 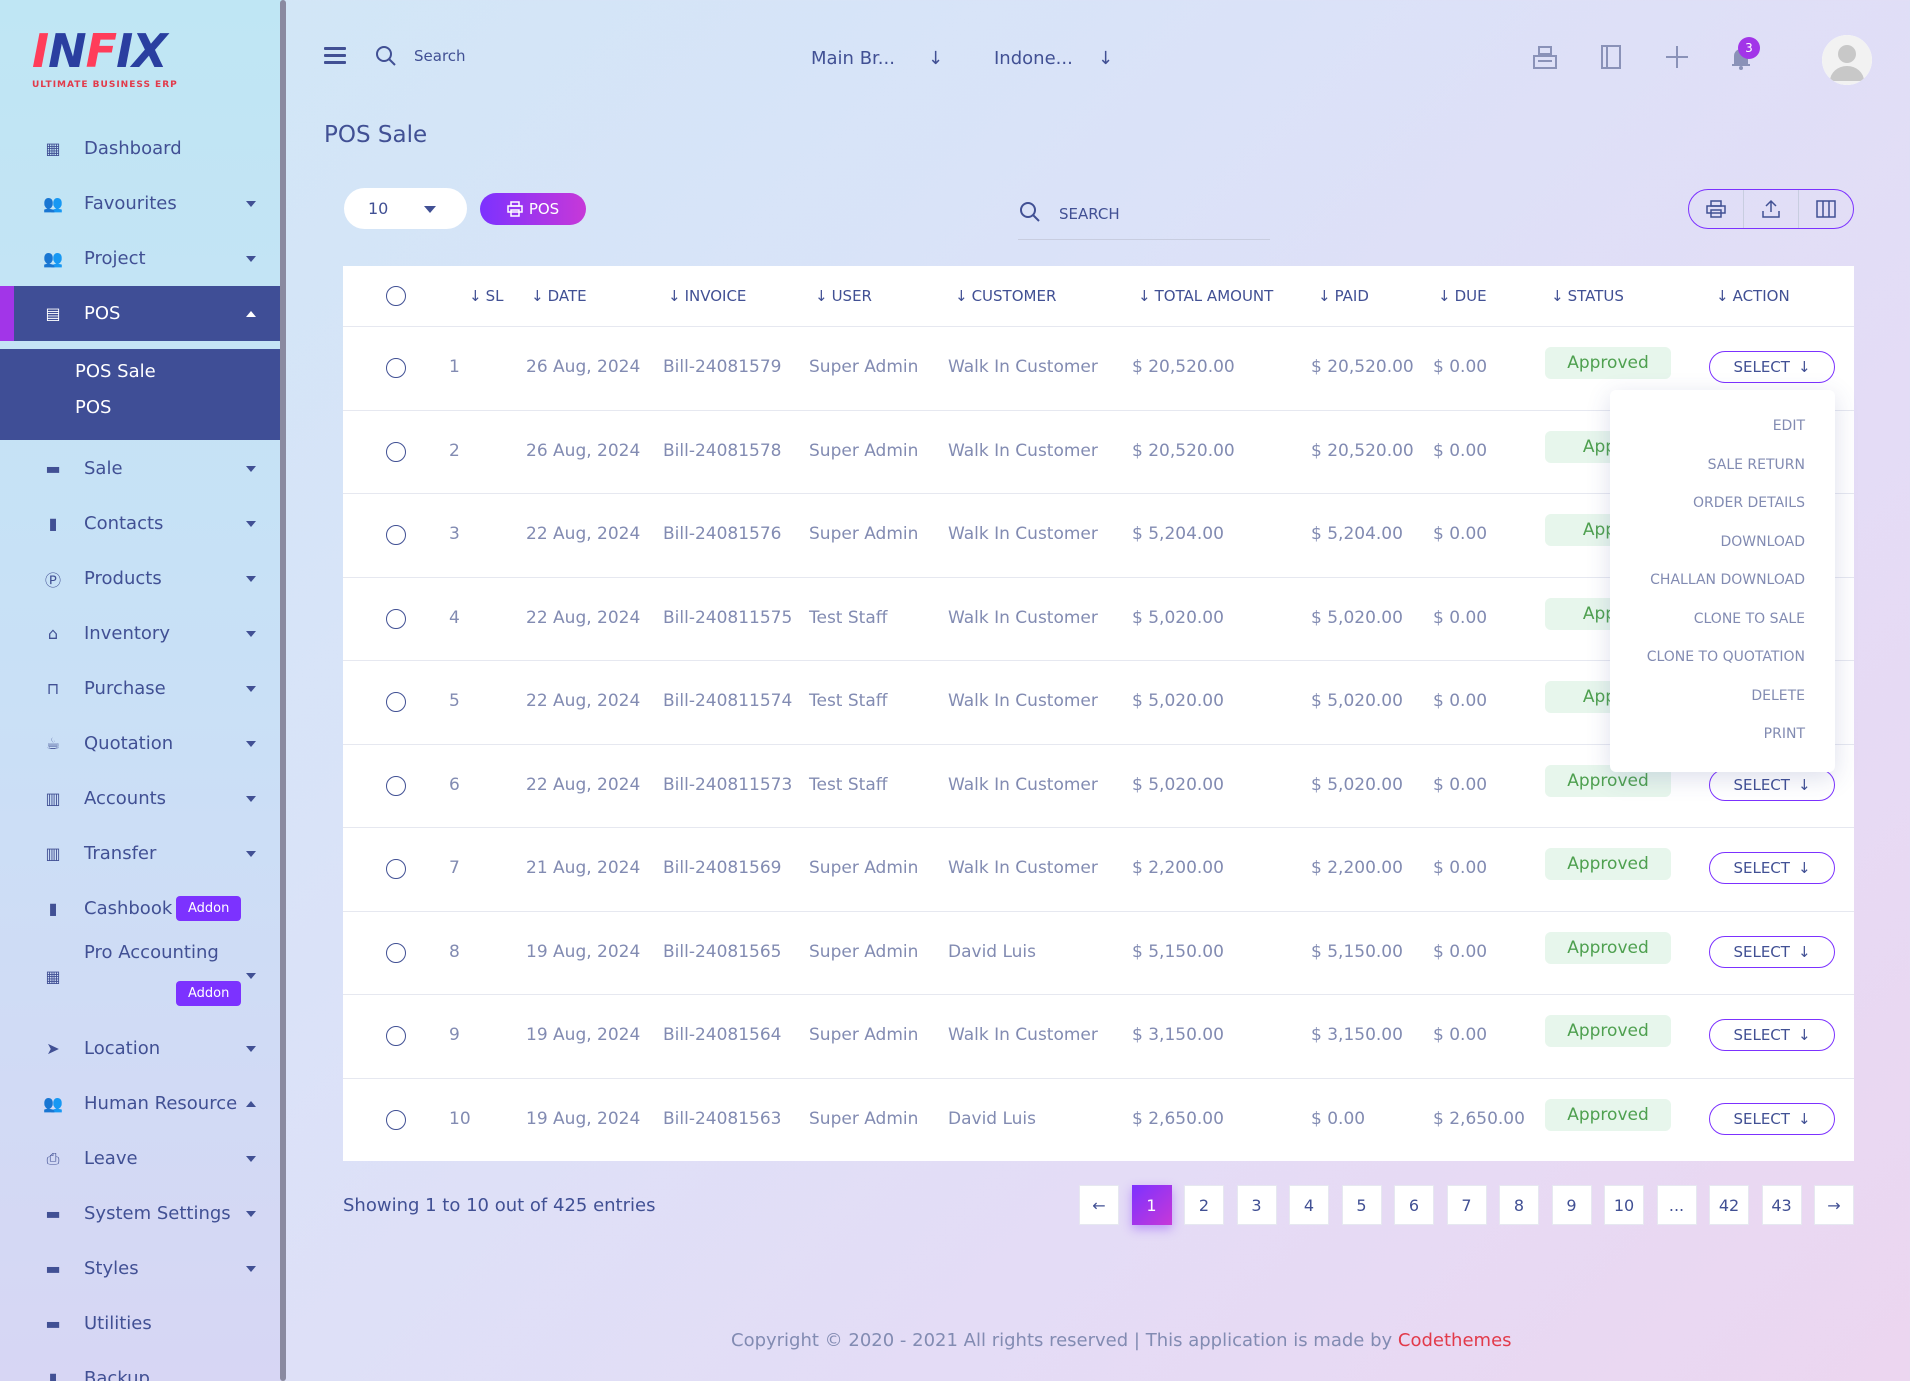 What do you see at coordinates (1611, 57) in the screenshot?
I see `notebook-icon` at bounding box center [1611, 57].